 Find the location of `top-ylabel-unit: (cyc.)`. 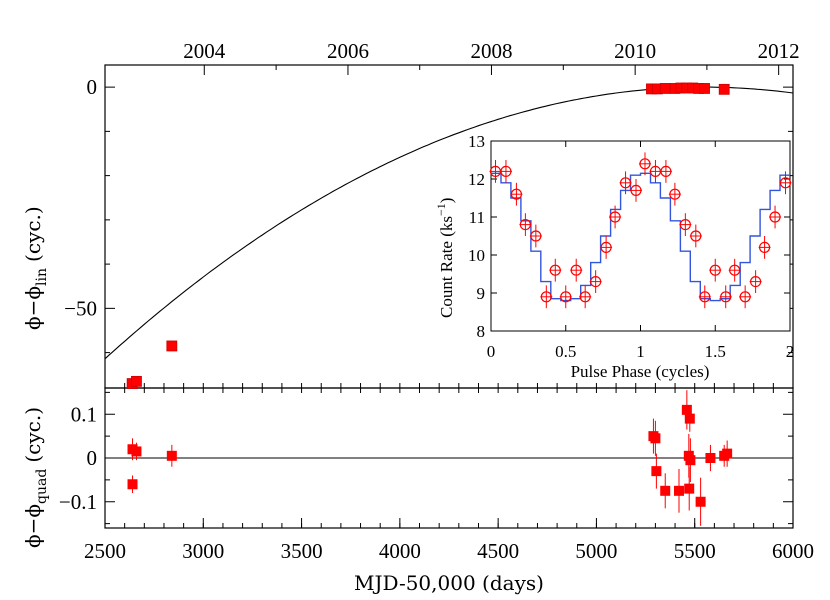

top-ylabel-unit: (cyc.) is located at coordinates (33, 234).